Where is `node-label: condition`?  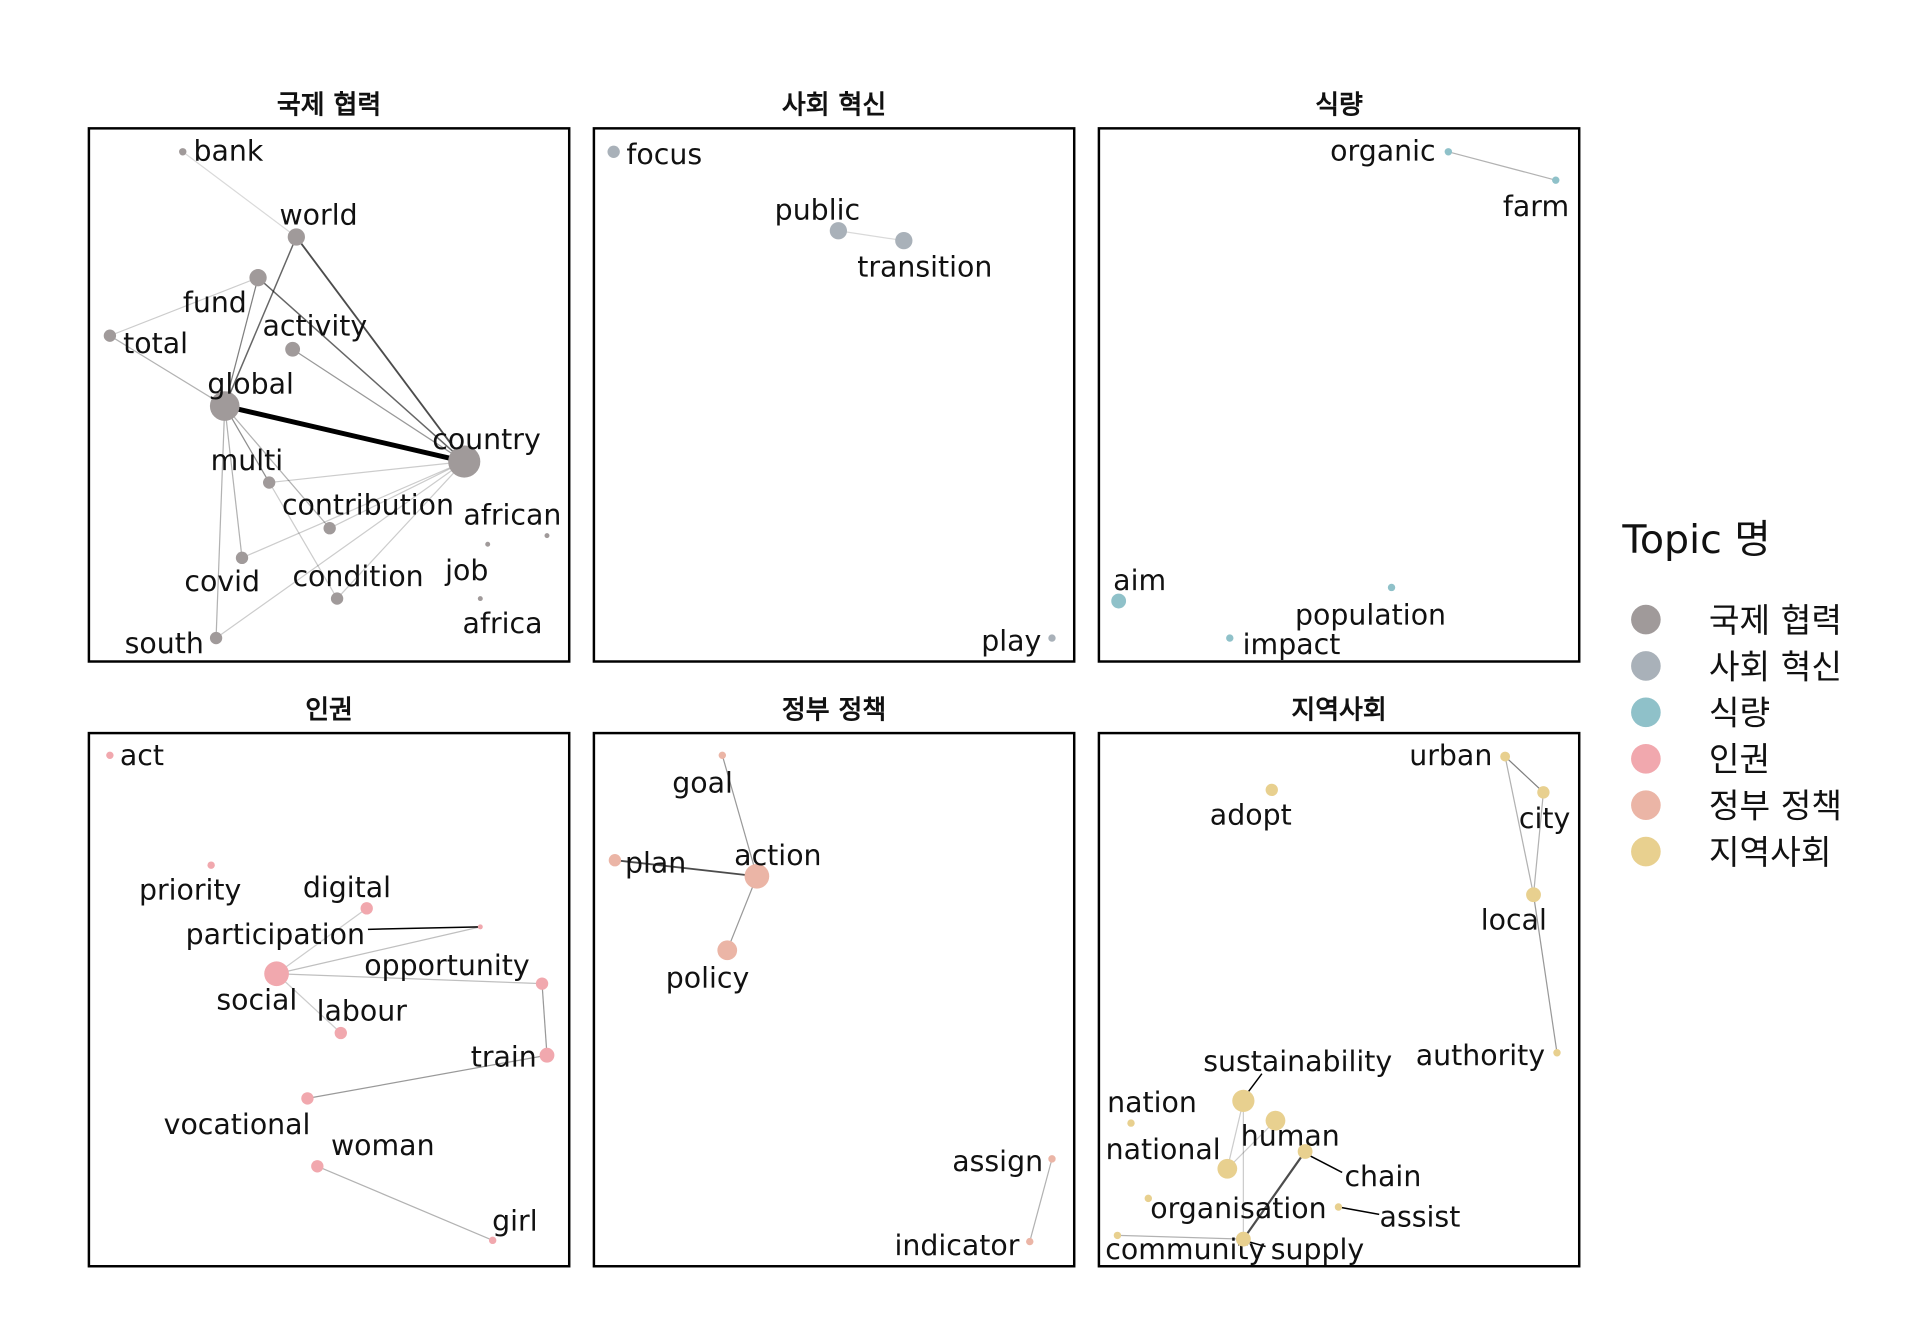 node-label: condition is located at coordinates (357, 576).